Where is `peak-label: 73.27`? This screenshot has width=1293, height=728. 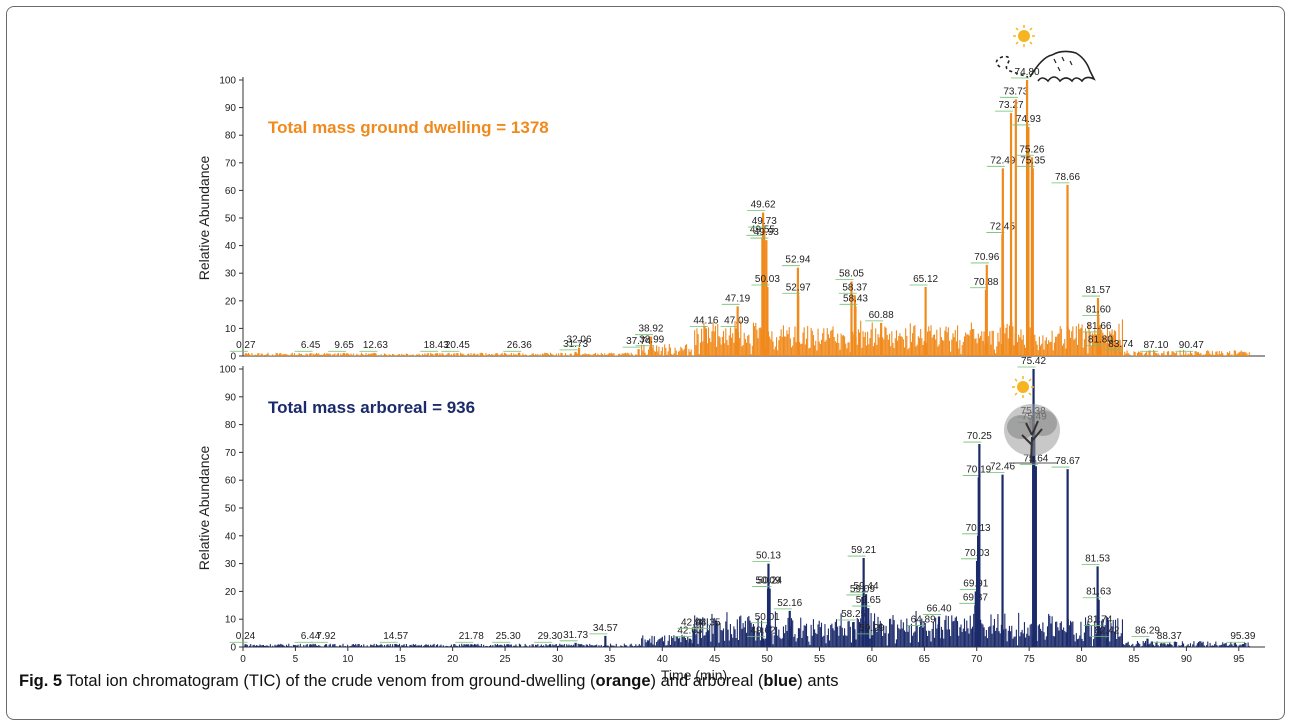
peak-label: 73.27 is located at coordinates (1011, 105).